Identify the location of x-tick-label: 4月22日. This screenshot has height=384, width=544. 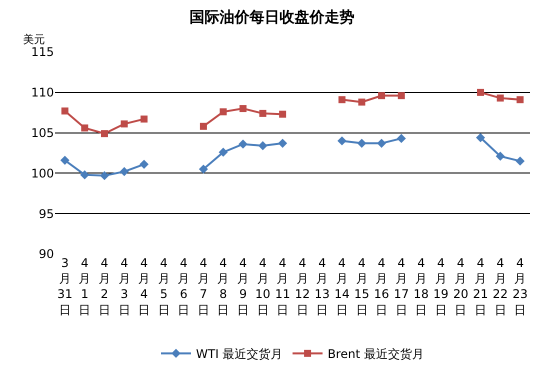
(500, 286).